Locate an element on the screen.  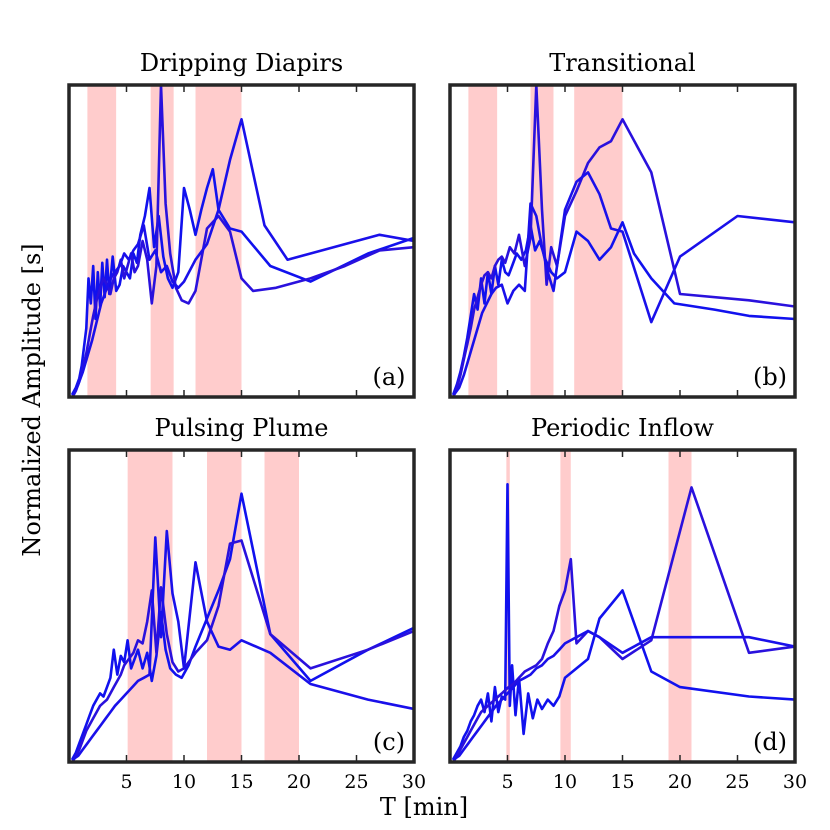
panel-title: Periodic Inflow is located at coordinates (622, 428).